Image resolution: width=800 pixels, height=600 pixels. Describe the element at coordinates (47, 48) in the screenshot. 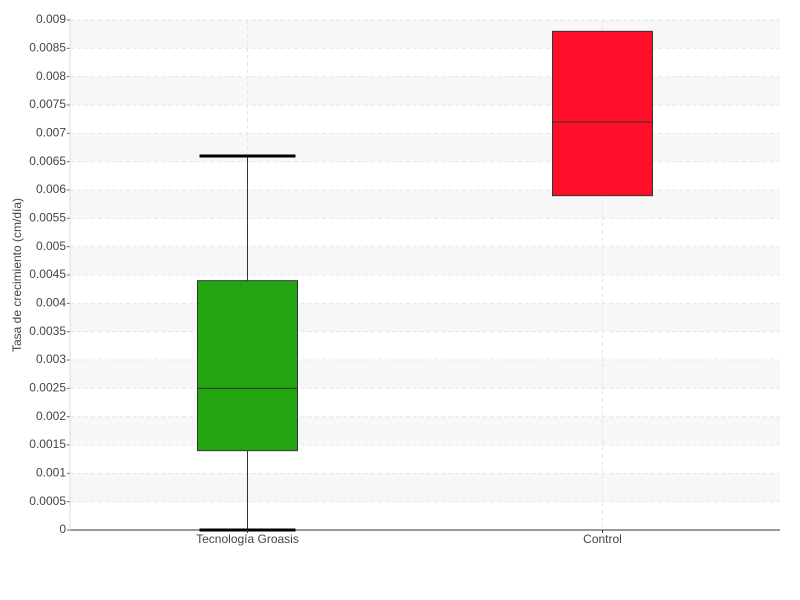

I see `y-tick-label: 0.0085` at that location.